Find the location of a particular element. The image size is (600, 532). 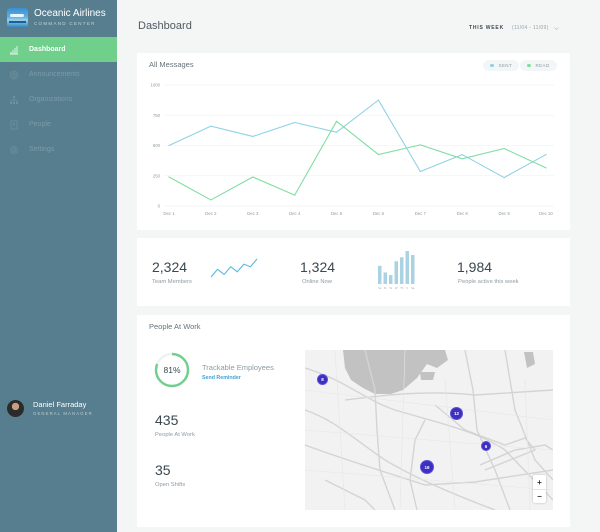

trackable-progress-arc is located at coordinates (172, 370).